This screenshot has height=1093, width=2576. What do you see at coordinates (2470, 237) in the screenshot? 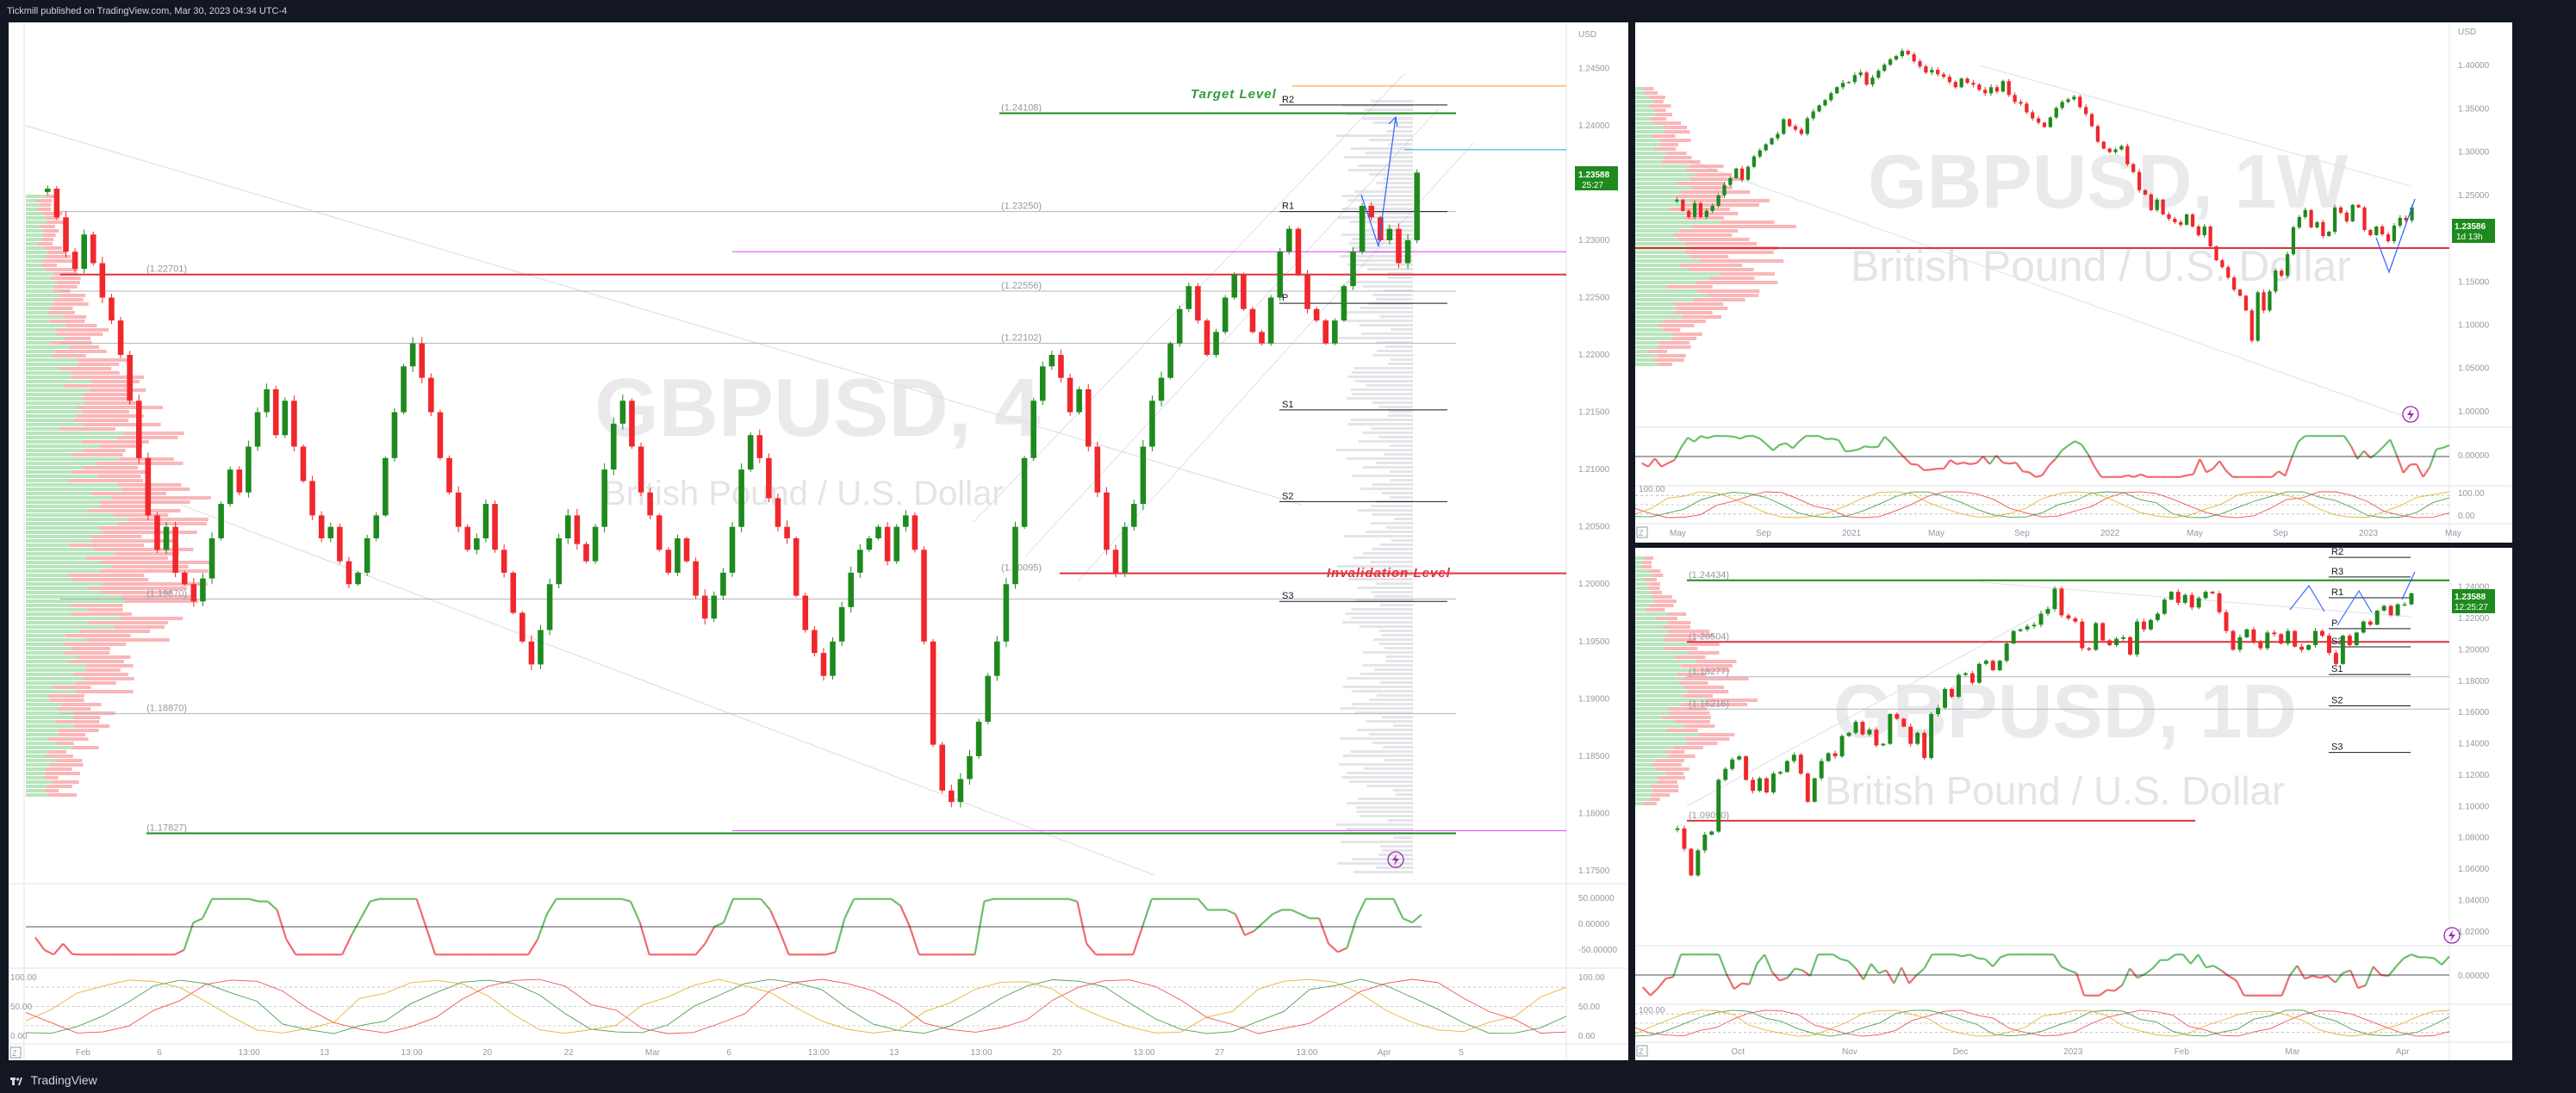
I see `weekly-countdown: 1d 13h` at bounding box center [2470, 237].